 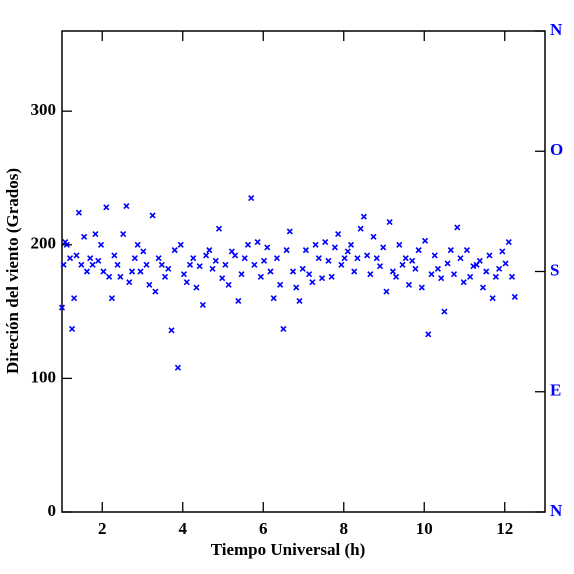 I want to click on y2-tick-label: O, so click(x=556, y=149).